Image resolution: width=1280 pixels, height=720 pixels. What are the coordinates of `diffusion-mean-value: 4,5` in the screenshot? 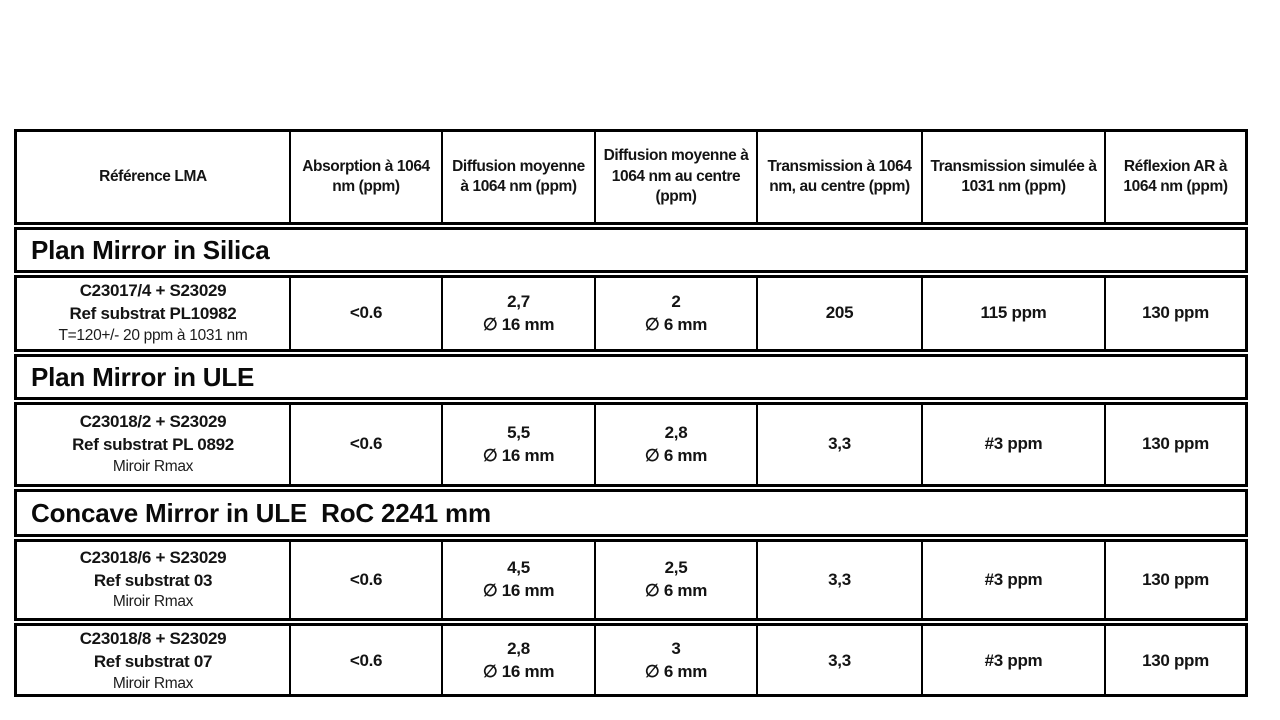 It's located at (518, 568).